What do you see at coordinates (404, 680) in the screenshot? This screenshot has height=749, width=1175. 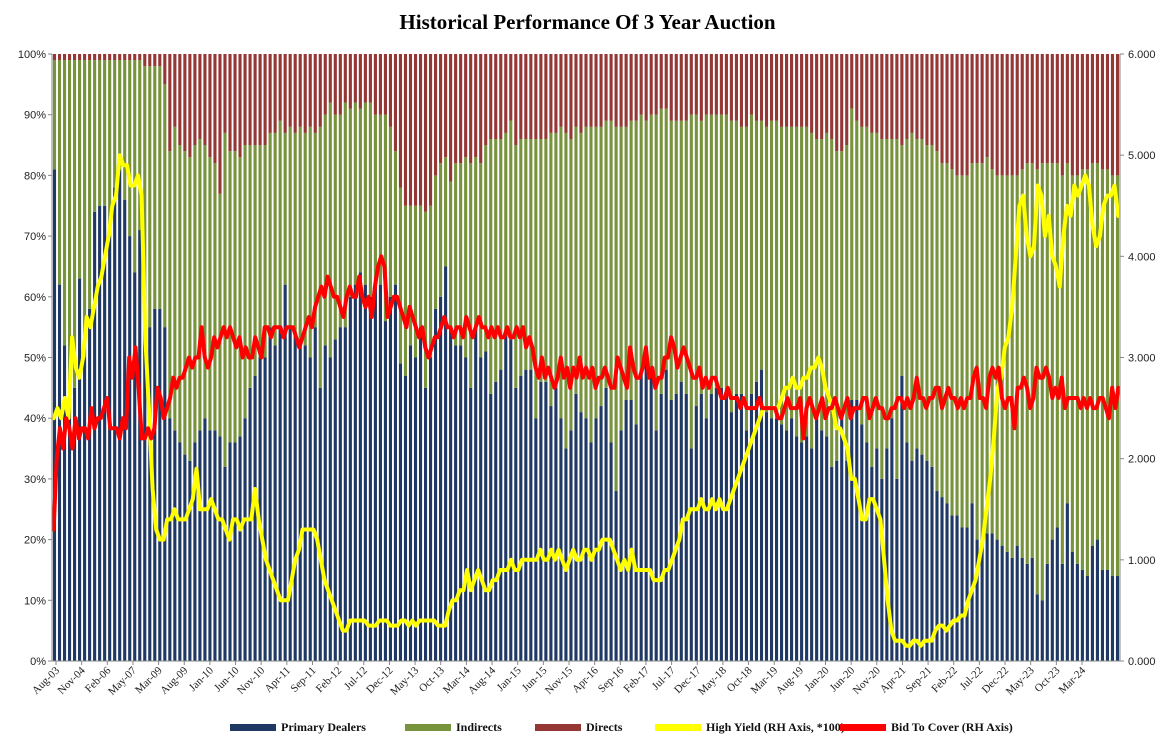 I see `x-tick-label: May-13` at bounding box center [404, 680].